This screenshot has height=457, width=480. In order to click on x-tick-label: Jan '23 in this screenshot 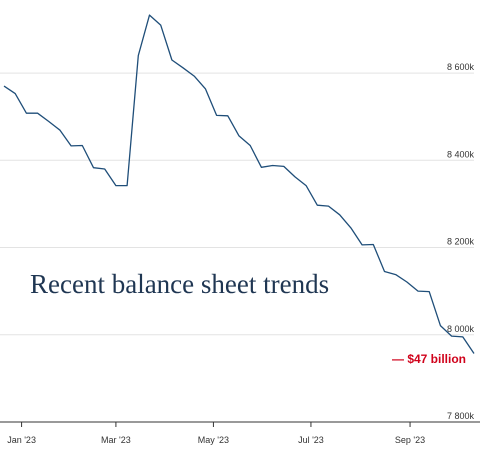, I will do `click(21, 440)`.